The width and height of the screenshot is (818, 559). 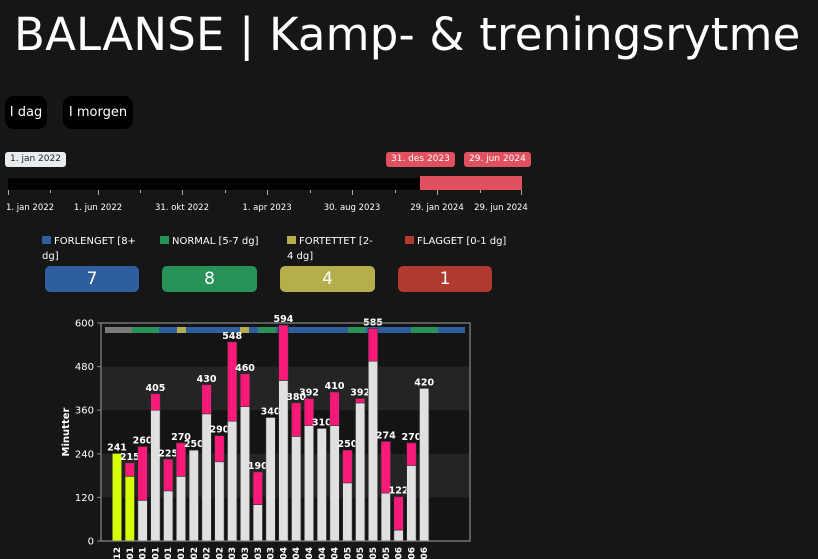 What do you see at coordinates (258, 466) in the screenshot?
I see `bar-value-label: 190` at bounding box center [258, 466].